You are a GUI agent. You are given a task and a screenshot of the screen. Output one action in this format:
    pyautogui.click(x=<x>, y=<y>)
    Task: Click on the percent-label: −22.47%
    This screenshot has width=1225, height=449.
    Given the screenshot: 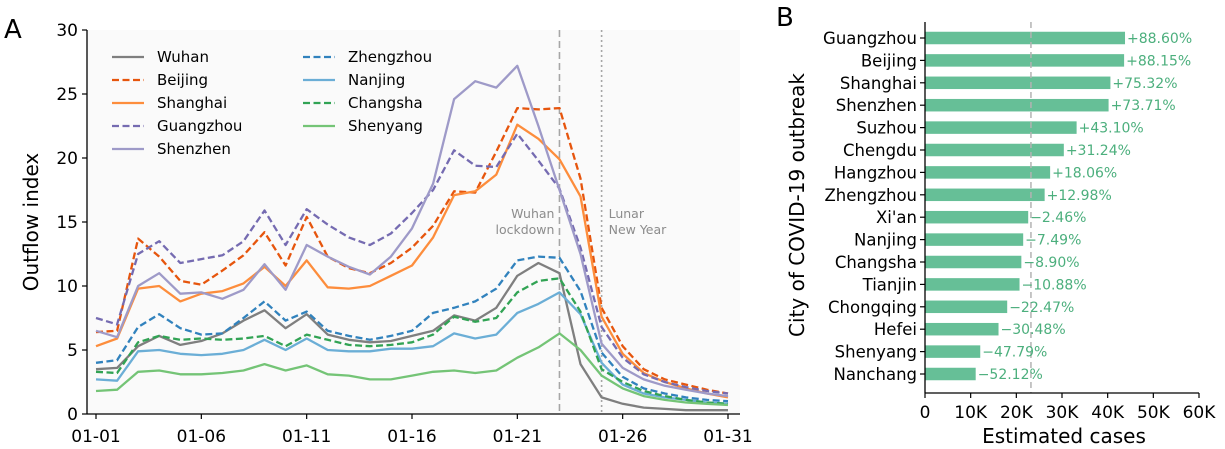 What is the action you would take?
    pyautogui.click(x=1041, y=308)
    